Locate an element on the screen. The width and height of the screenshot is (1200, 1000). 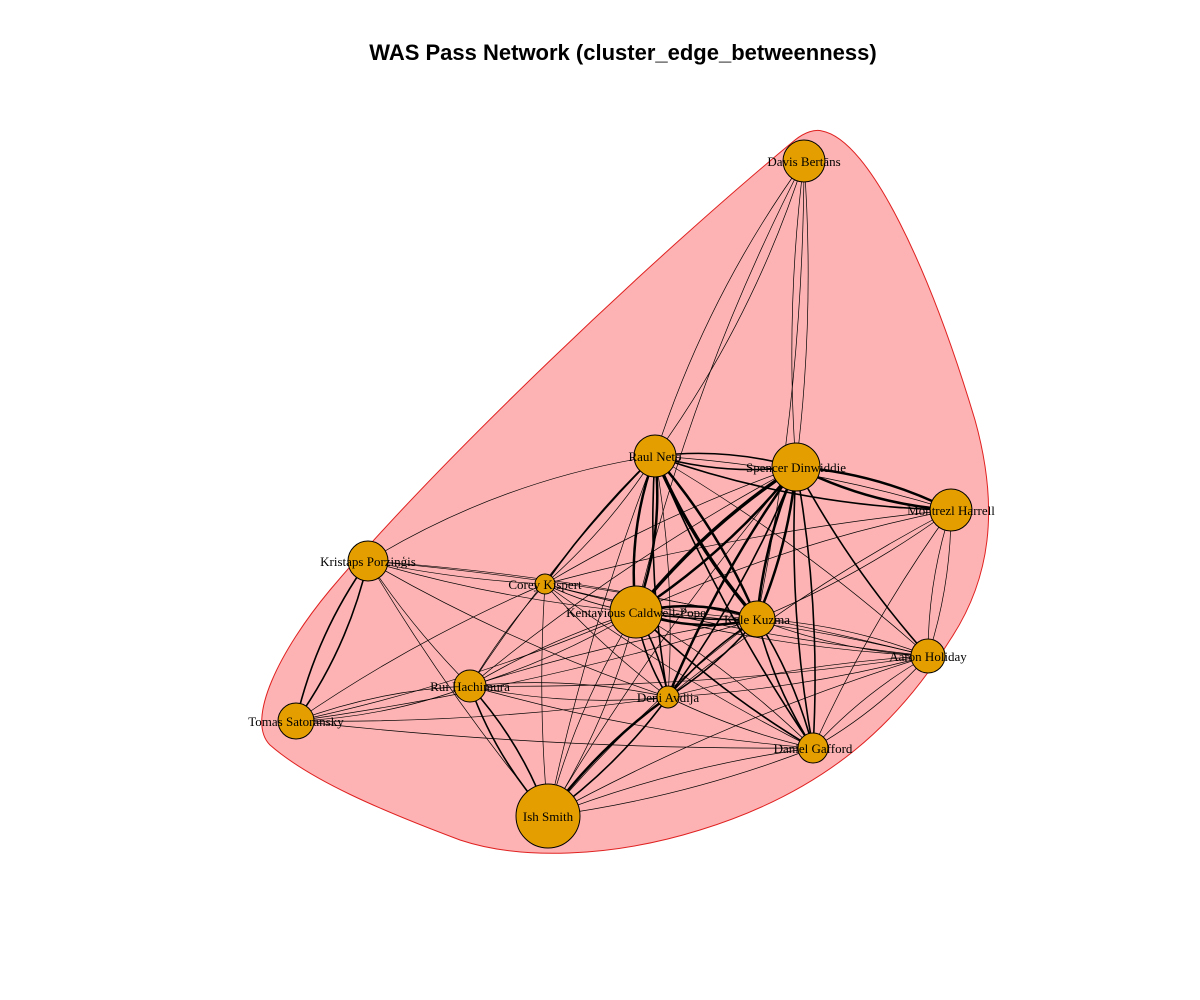
edge-avdija-holiday is located at coordinates (798, 676).